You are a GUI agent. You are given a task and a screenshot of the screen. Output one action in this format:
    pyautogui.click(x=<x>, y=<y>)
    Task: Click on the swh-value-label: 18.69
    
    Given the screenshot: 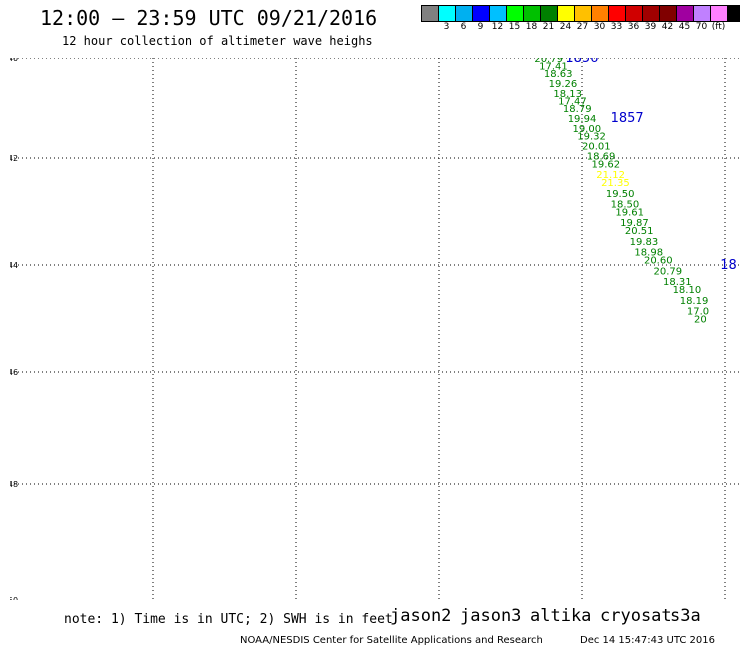 What is the action you would take?
    pyautogui.click(x=601, y=157)
    